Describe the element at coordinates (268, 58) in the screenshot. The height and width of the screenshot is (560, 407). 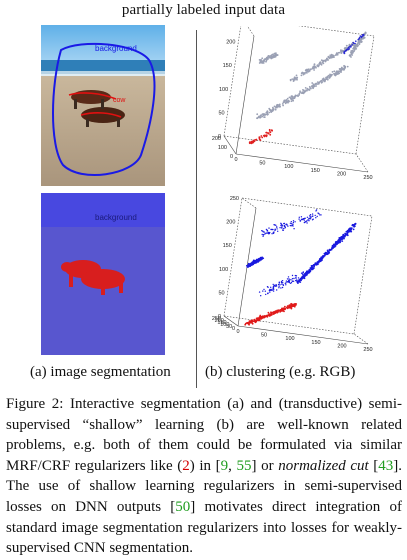
I see `points-unlabeled` at that location.